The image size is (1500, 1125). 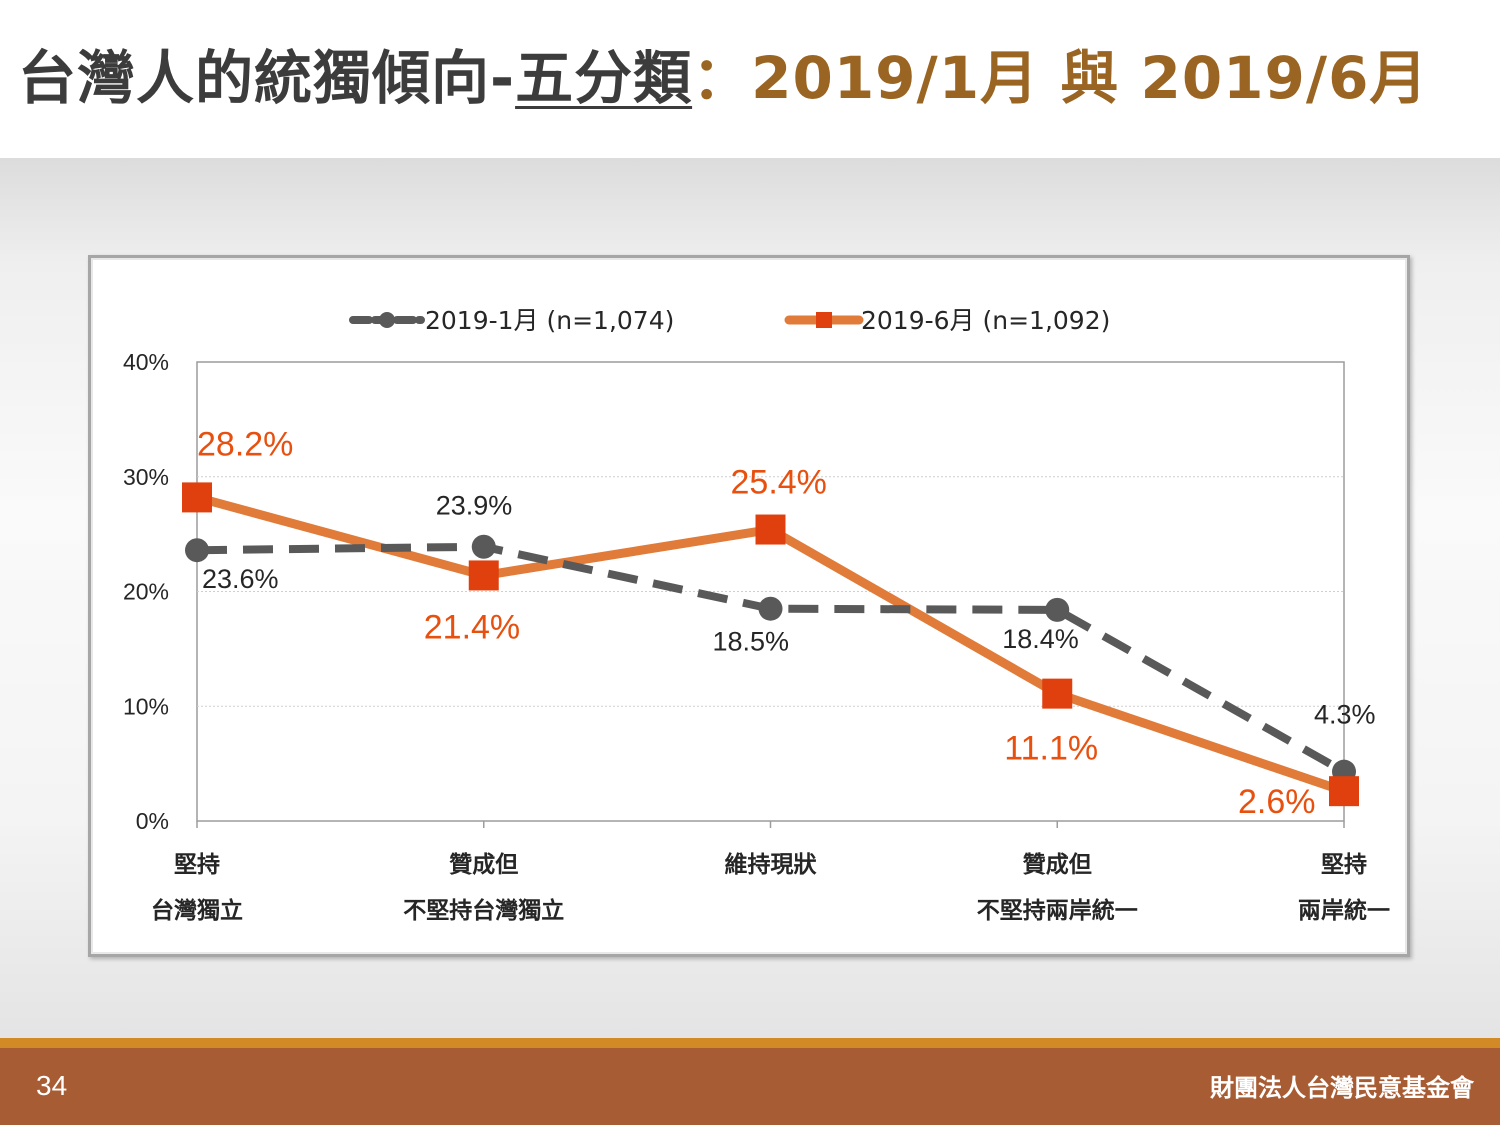 What do you see at coordinates (549, 320) in the screenshot?
I see `legend-label-2019-jan: 2019-1月 (n=1,074)` at bounding box center [549, 320].